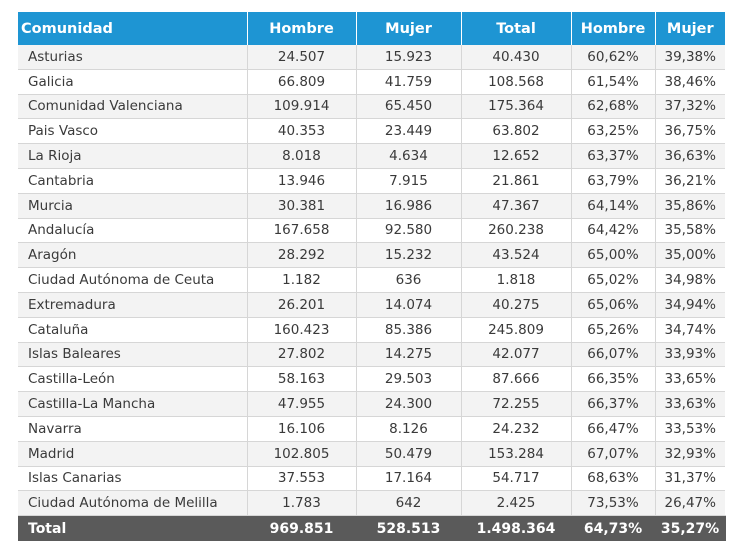 The width and height of the screenshot is (738, 541). I want to click on comunidad-cell: Pais Vasco, so click(133, 131).